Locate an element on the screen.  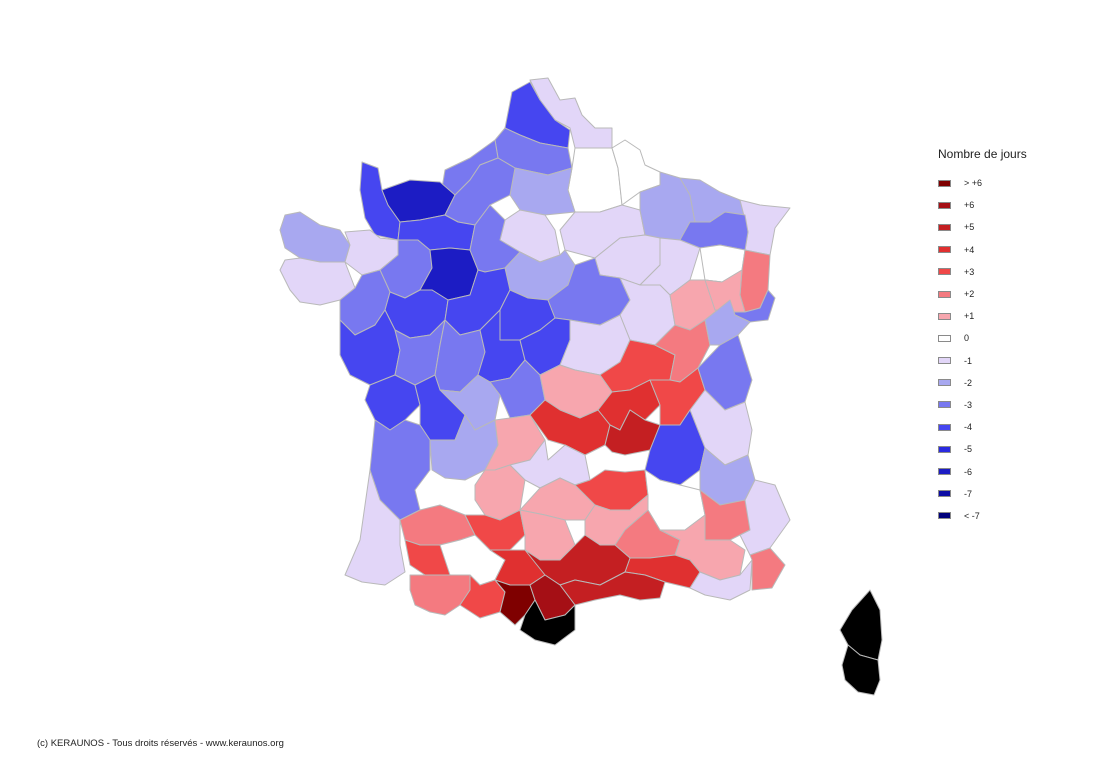
legend-label: -7 is located at coordinates (968, 493).